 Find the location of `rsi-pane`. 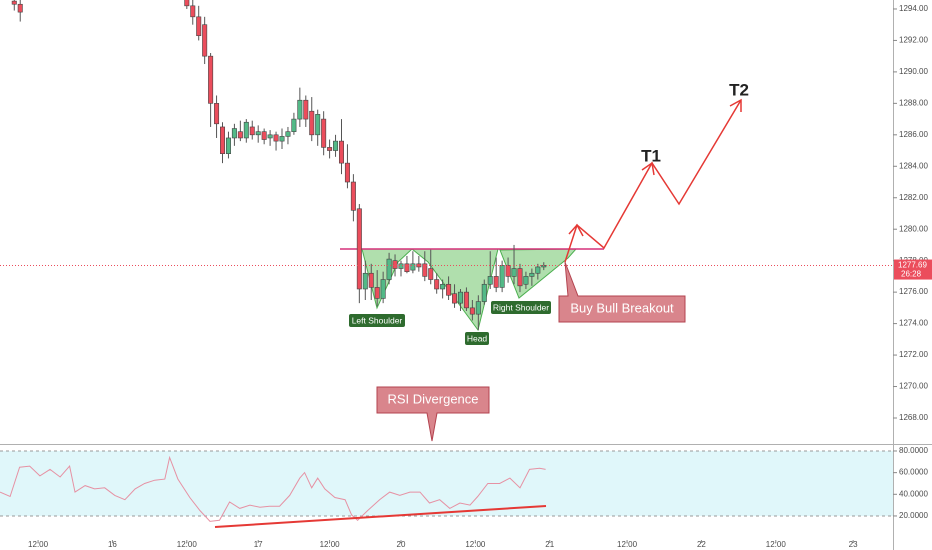

rsi-pane is located at coordinates (446, 486).